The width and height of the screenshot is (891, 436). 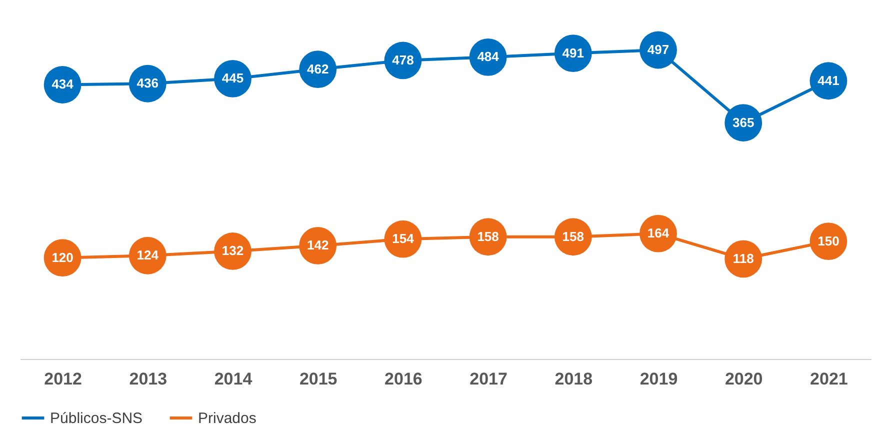 I want to click on data-label: 445, so click(x=233, y=78).